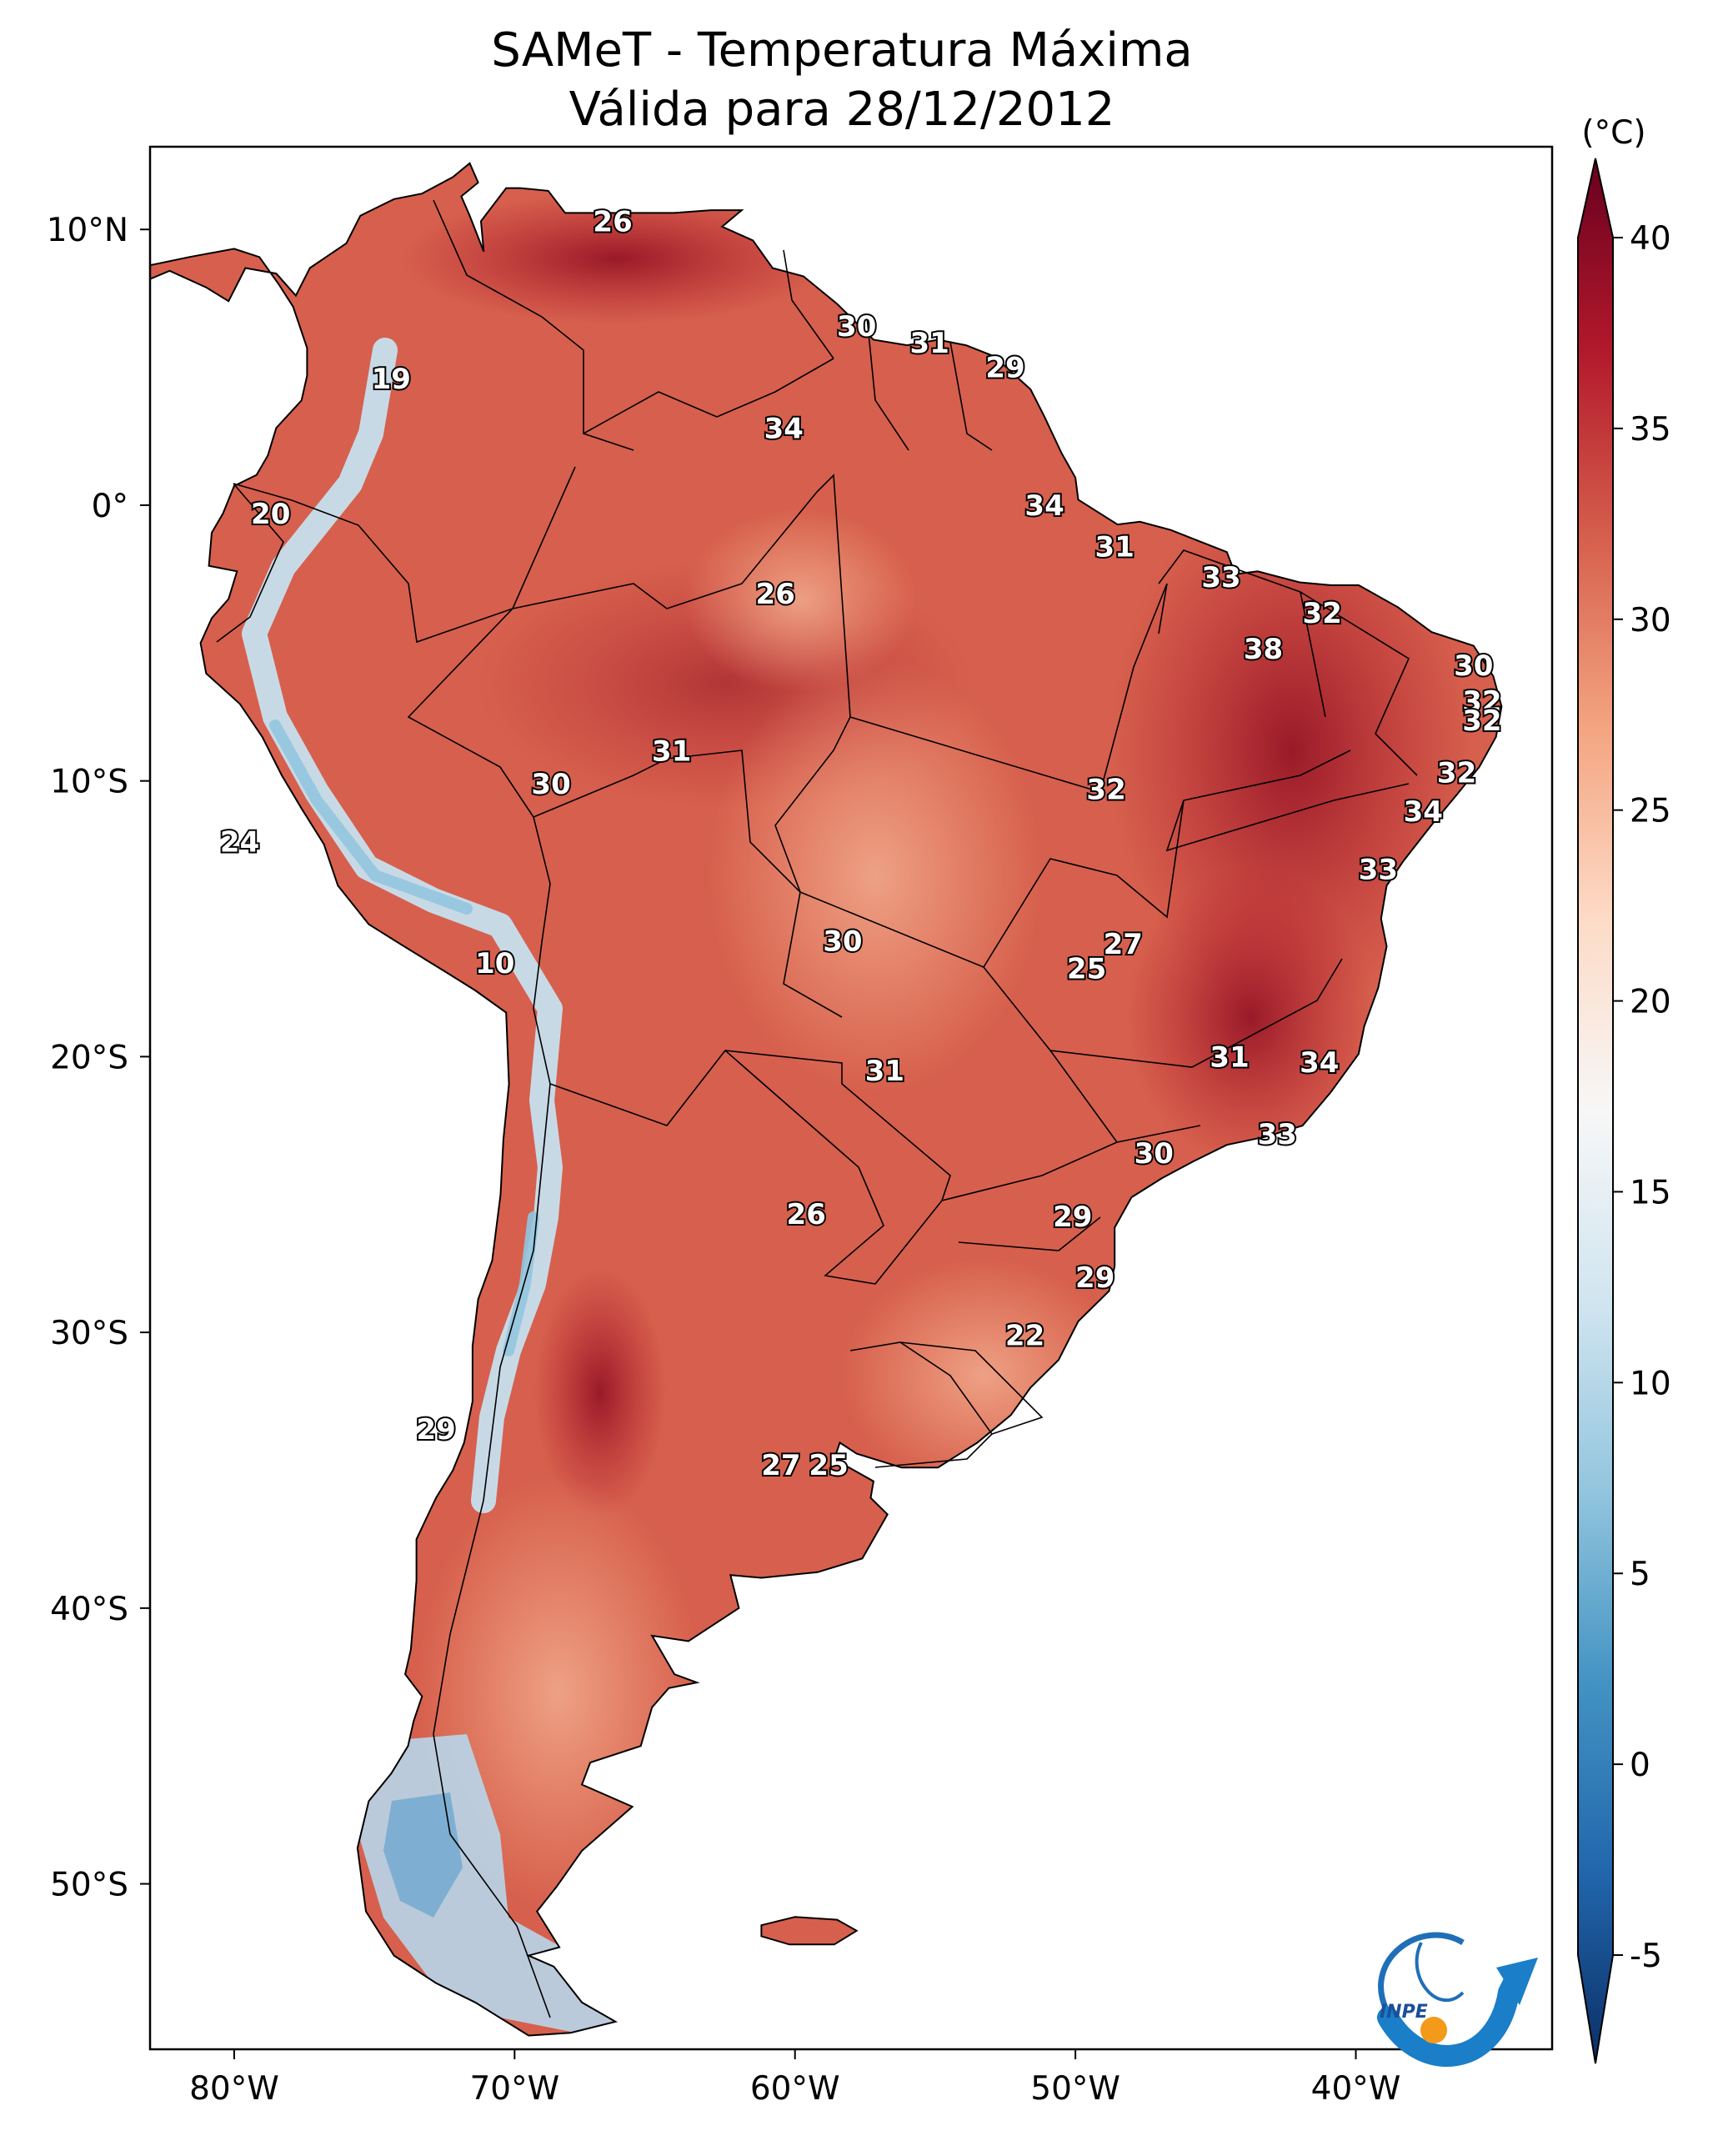 Image resolution: width=1723 pixels, height=2156 pixels. Describe the element at coordinates (1651, 1003) in the screenshot. I see `colorbar-tick-label: 20` at that location.